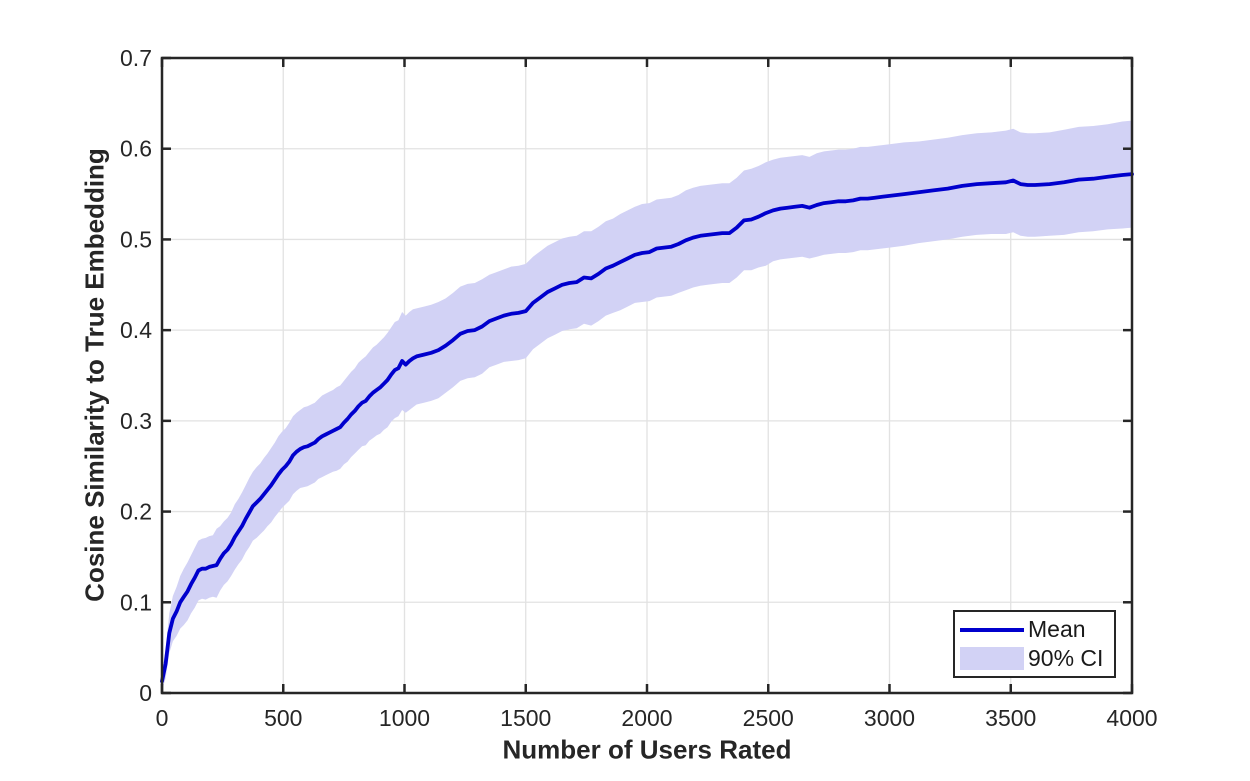 This screenshot has height=781, width=1250. I want to click on y-tick-label: 0.1, so click(136, 602).